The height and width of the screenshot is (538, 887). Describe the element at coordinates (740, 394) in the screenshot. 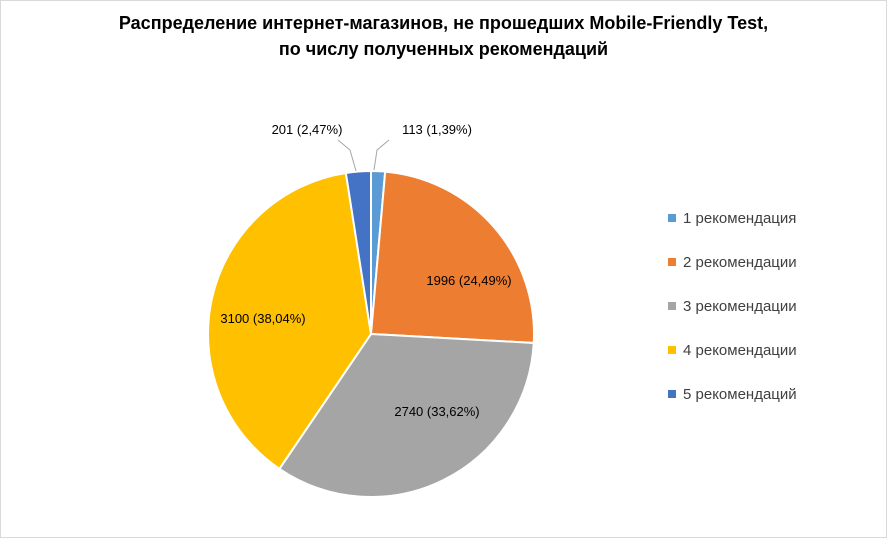

I see `legend-label-5: 5 рекомендаций` at that location.